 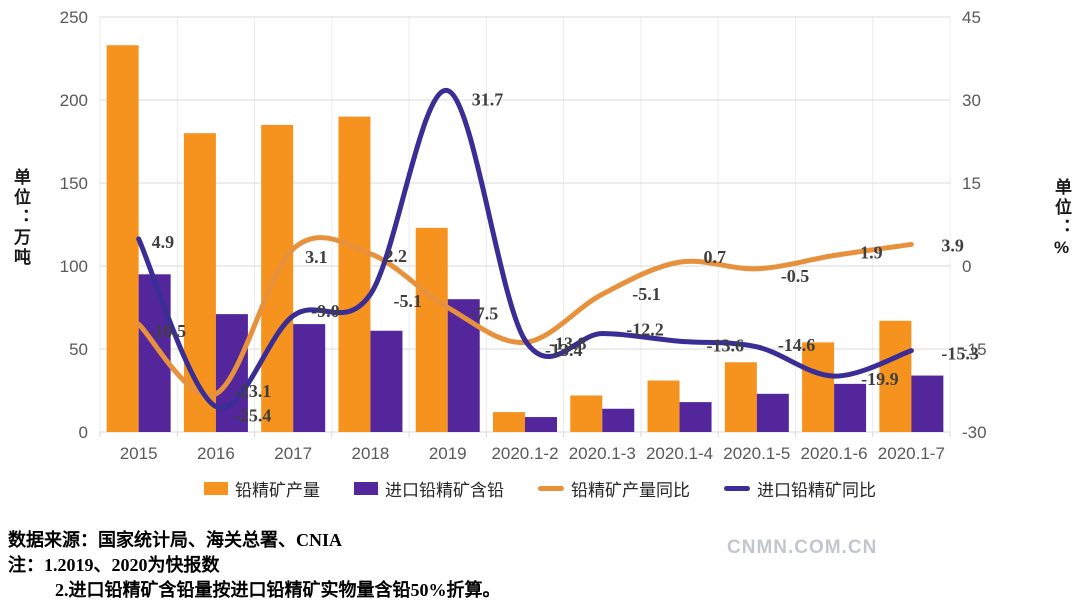 I want to click on data-label: -25.4, so click(x=253, y=416).